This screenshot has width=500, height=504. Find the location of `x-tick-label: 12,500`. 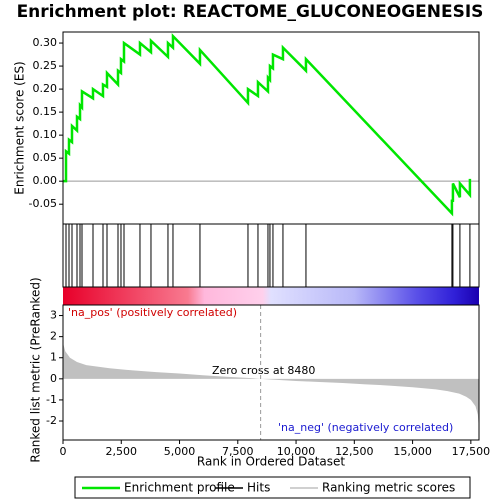

x-tick-label: 12,500 is located at coordinates (354, 451).